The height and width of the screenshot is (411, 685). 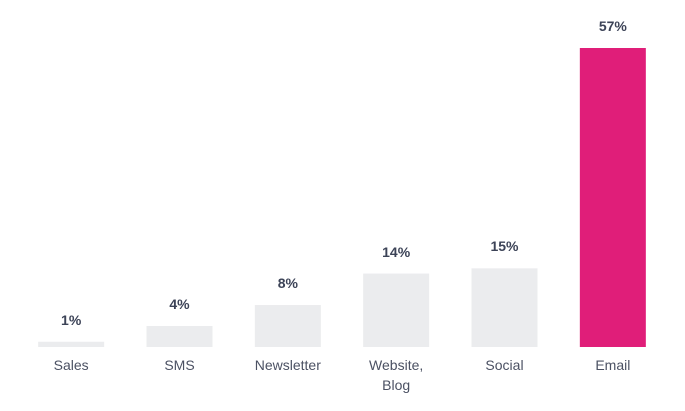 What do you see at coordinates (504, 365) in the screenshot?
I see `x-tick-label: Social` at bounding box center [504, 365].